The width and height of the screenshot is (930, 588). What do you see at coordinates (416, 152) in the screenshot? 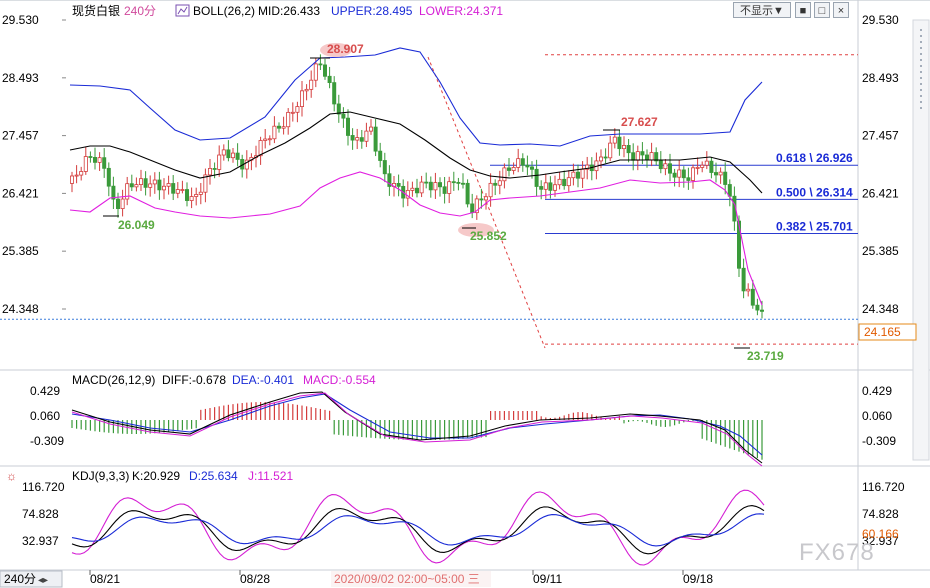
I see `boll-band-line` at bounding box center [416, 152].